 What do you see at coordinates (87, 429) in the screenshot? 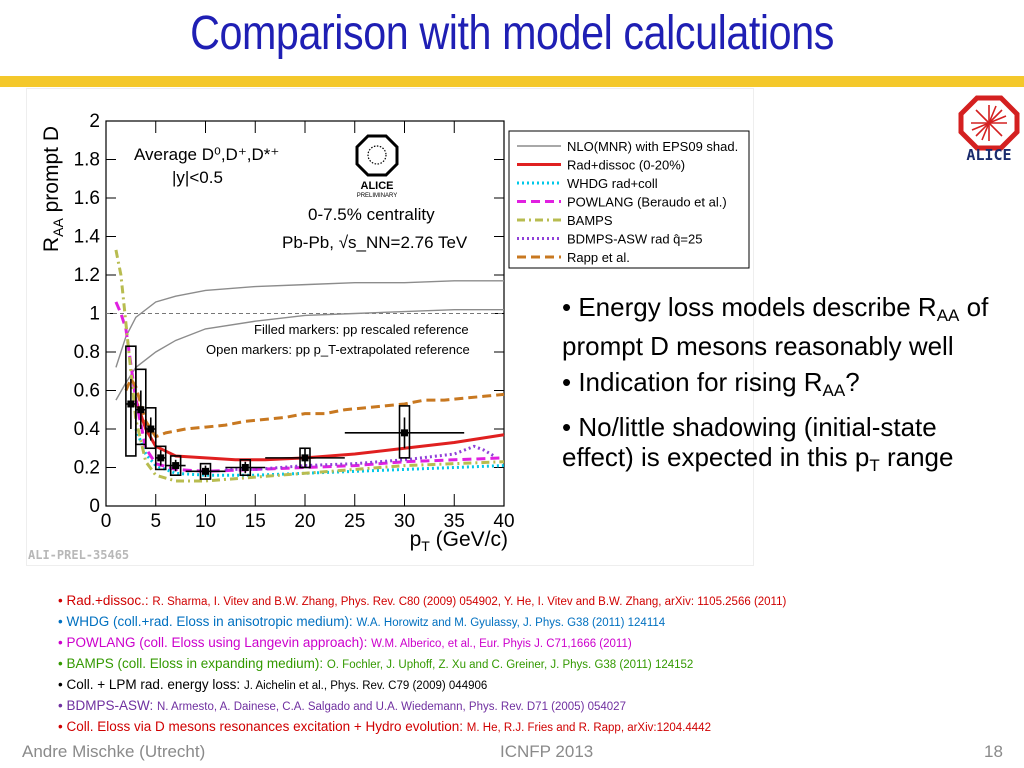
I see `y-tick-label: 0.4` at bounding box center [87, 429].